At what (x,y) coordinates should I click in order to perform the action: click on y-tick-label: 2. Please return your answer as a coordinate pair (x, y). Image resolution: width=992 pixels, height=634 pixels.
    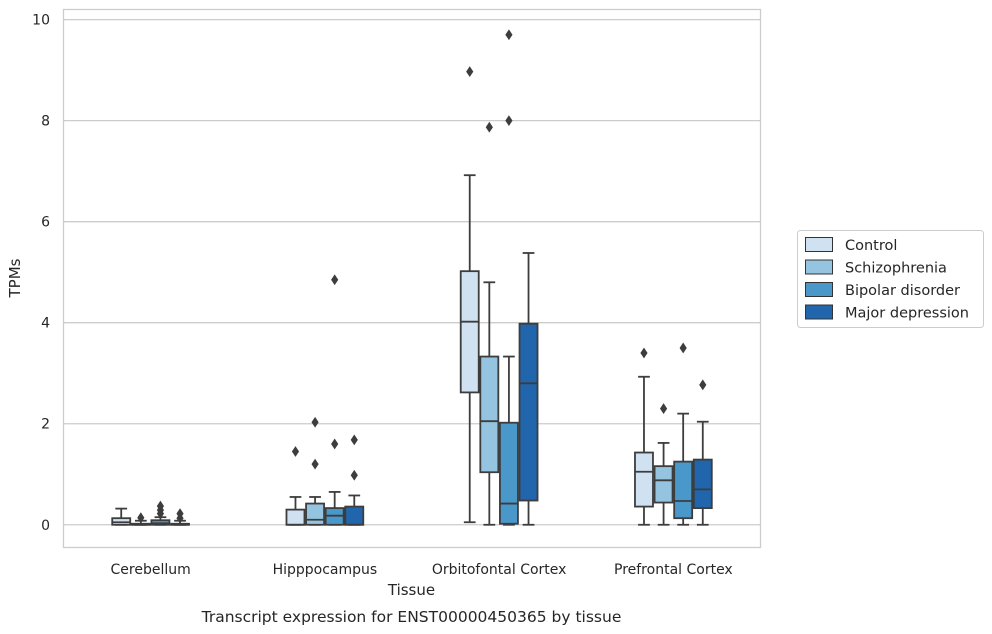
    Looking at the image, I should click on (45, 425).